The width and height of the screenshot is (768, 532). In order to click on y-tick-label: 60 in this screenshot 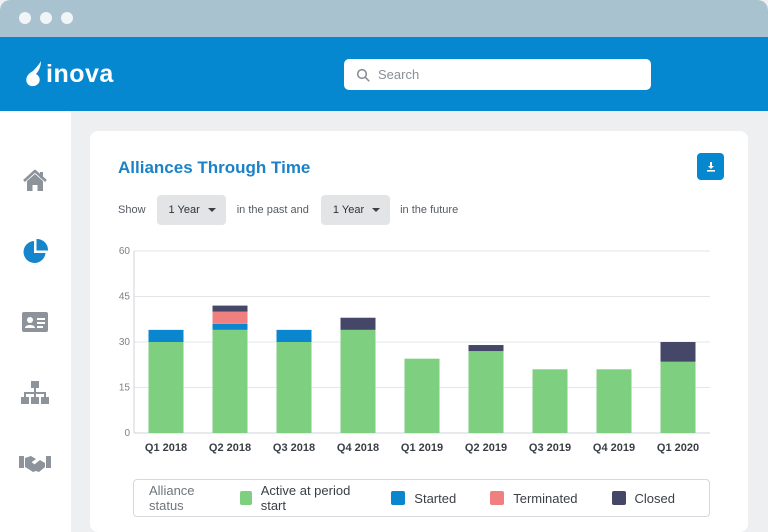, I will do `click(125, 251)`.